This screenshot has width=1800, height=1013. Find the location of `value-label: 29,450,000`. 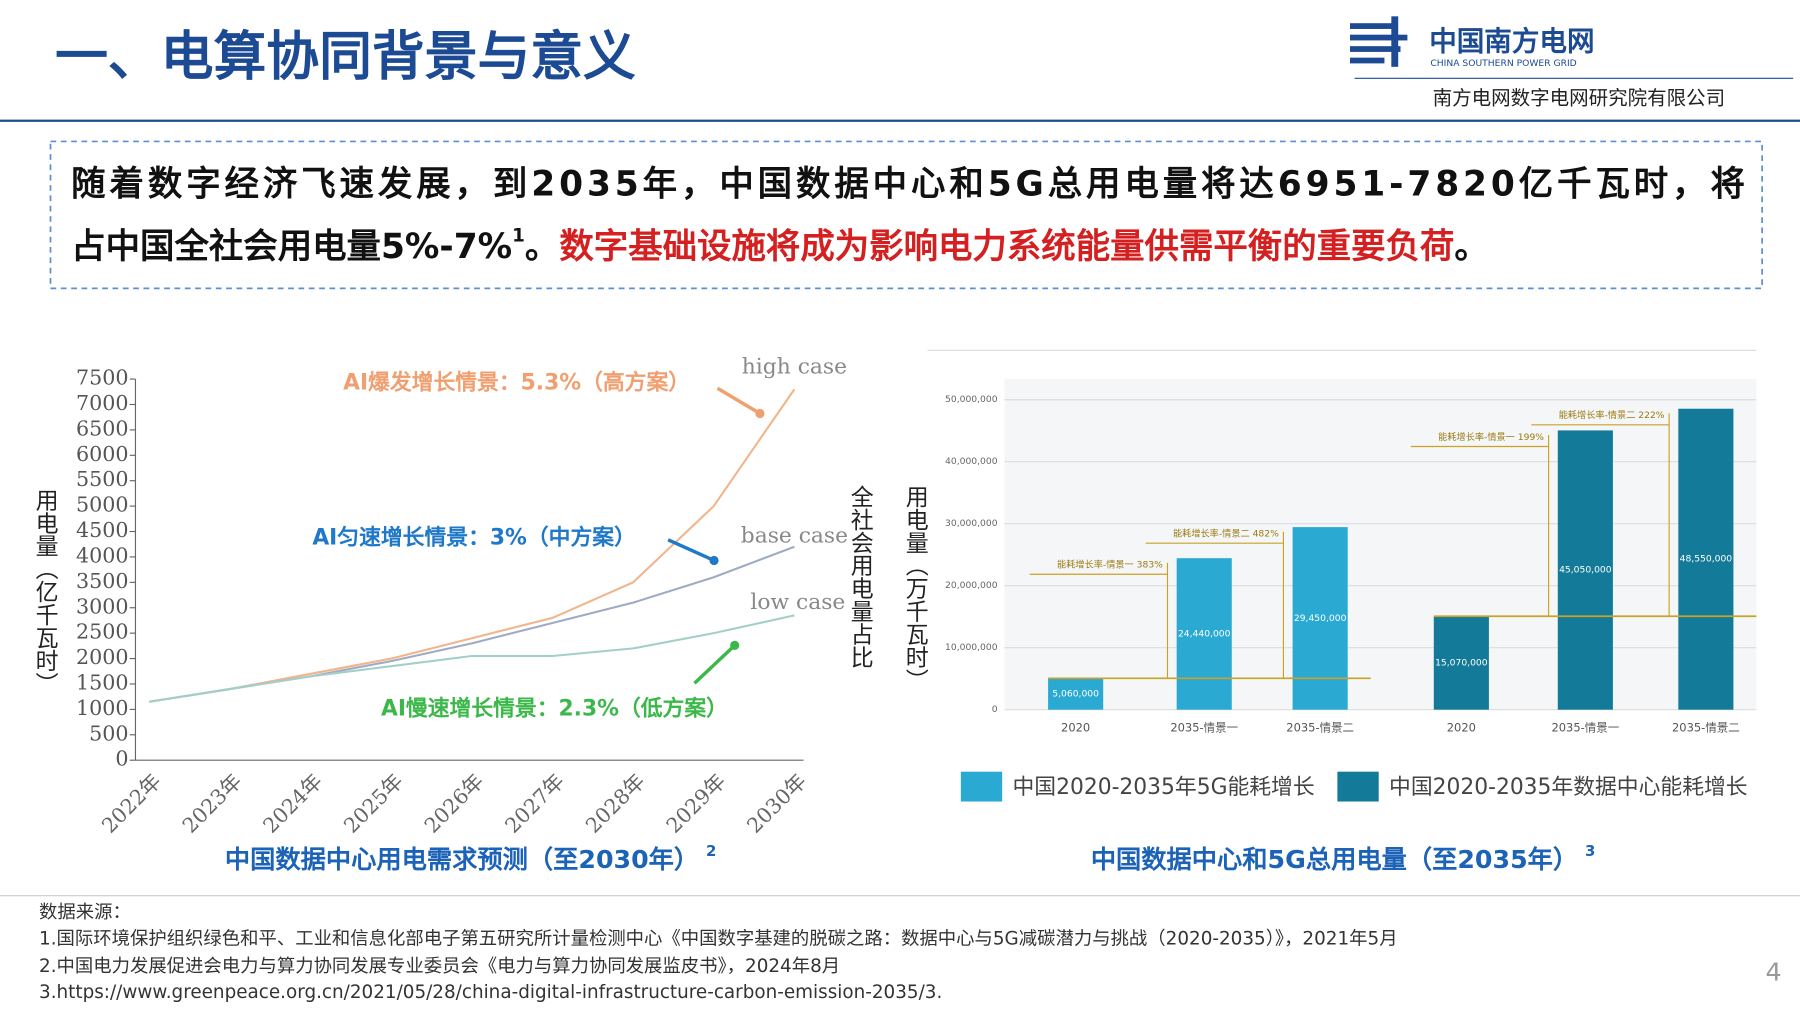

value-label: 29,450,000 is located at coordinates (1320, 618).